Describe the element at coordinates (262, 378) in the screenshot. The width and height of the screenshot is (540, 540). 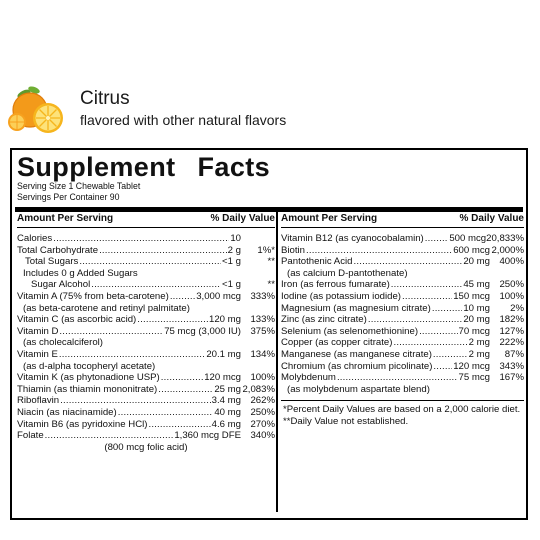
I see `nutrient-daily-value: 100%` at that location.